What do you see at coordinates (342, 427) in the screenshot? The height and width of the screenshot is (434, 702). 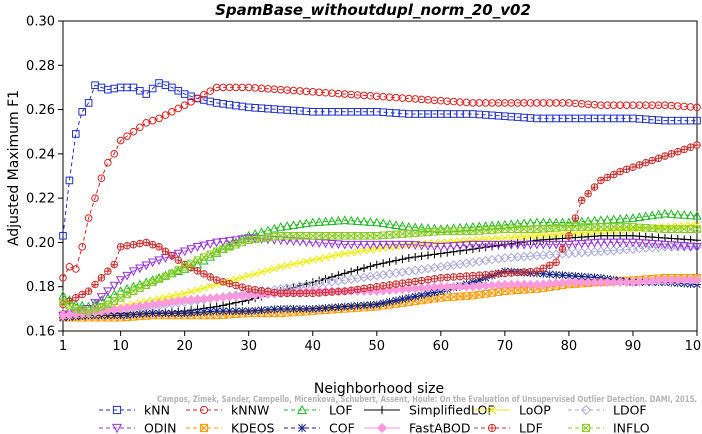 I see `legend-label: COF` at bounding box center [342, 427].